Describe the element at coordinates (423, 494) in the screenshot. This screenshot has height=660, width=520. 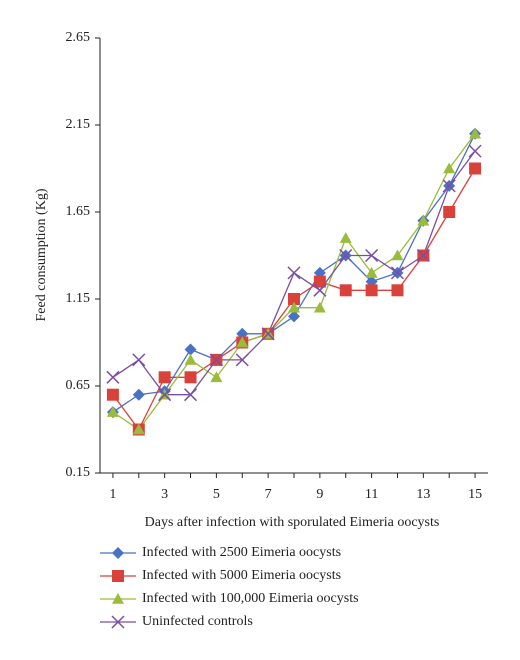
I see `x-tick-label: 13` at that location.